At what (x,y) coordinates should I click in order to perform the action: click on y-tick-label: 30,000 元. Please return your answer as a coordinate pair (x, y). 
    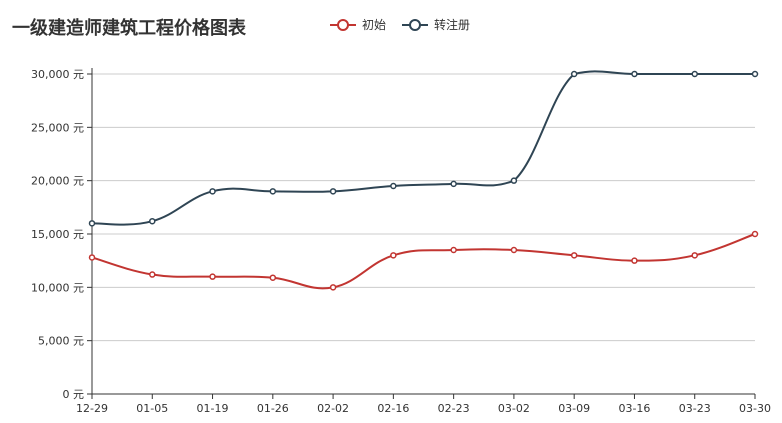
    Looking at the image, I should click on (57, 74).